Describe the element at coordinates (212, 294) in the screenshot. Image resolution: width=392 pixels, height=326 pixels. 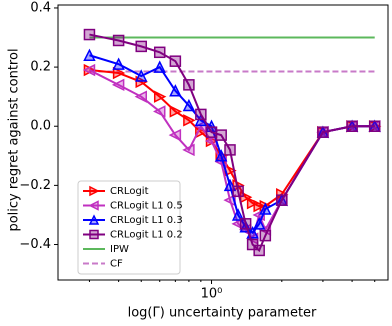
I see `x-tick-label: 10⁰` at that location.